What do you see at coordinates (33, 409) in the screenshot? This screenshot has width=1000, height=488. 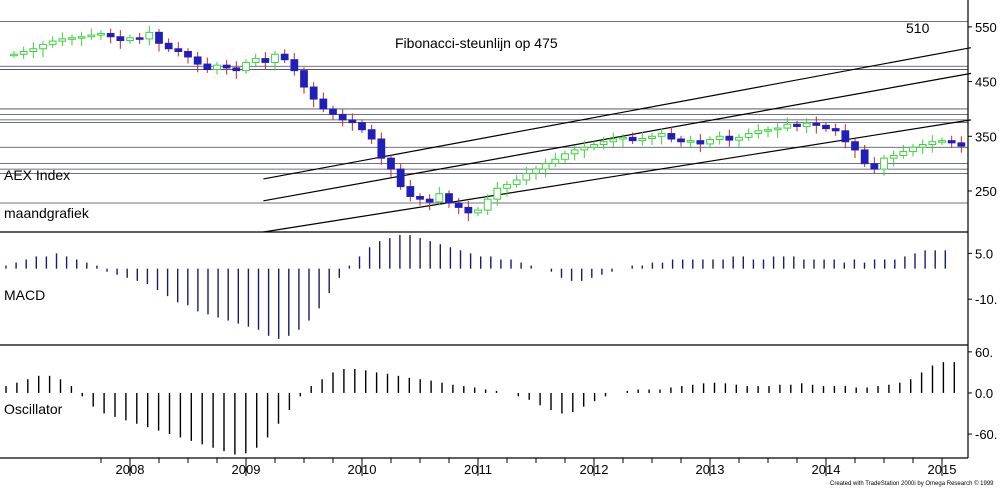 I see `oscillator-panel-title: Oscillator` at bounding box center [33, 409].